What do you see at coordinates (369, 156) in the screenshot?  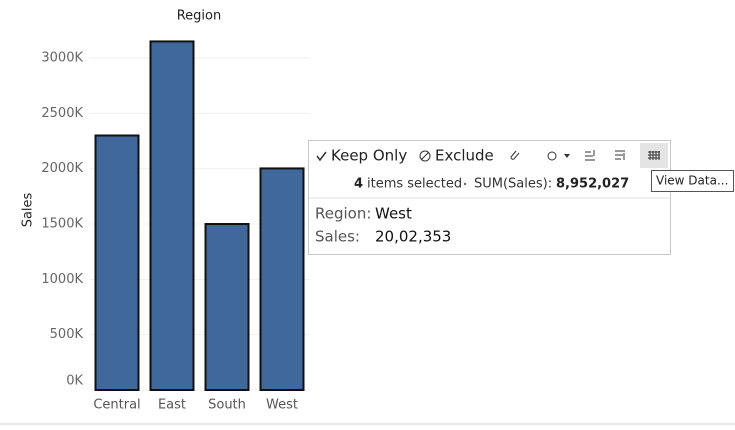 I see `keep-only-button: Keep Only` at bounding box center [369, 156].